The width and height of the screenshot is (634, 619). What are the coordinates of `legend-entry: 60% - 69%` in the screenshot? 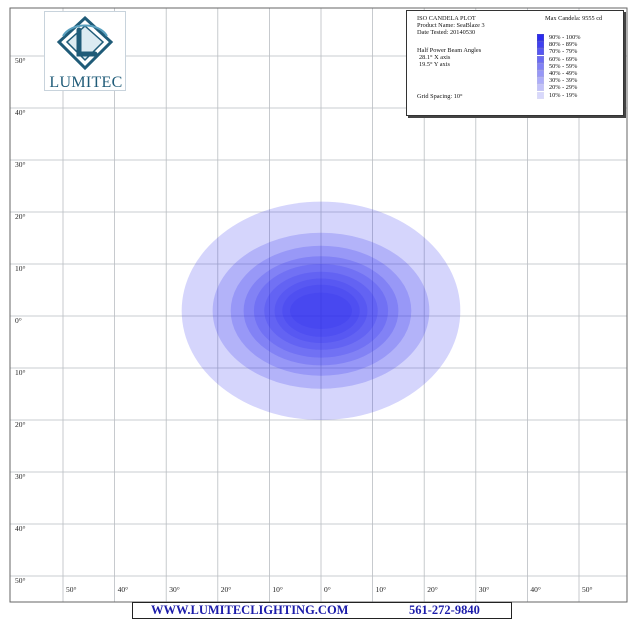 It's located at (557, 59).